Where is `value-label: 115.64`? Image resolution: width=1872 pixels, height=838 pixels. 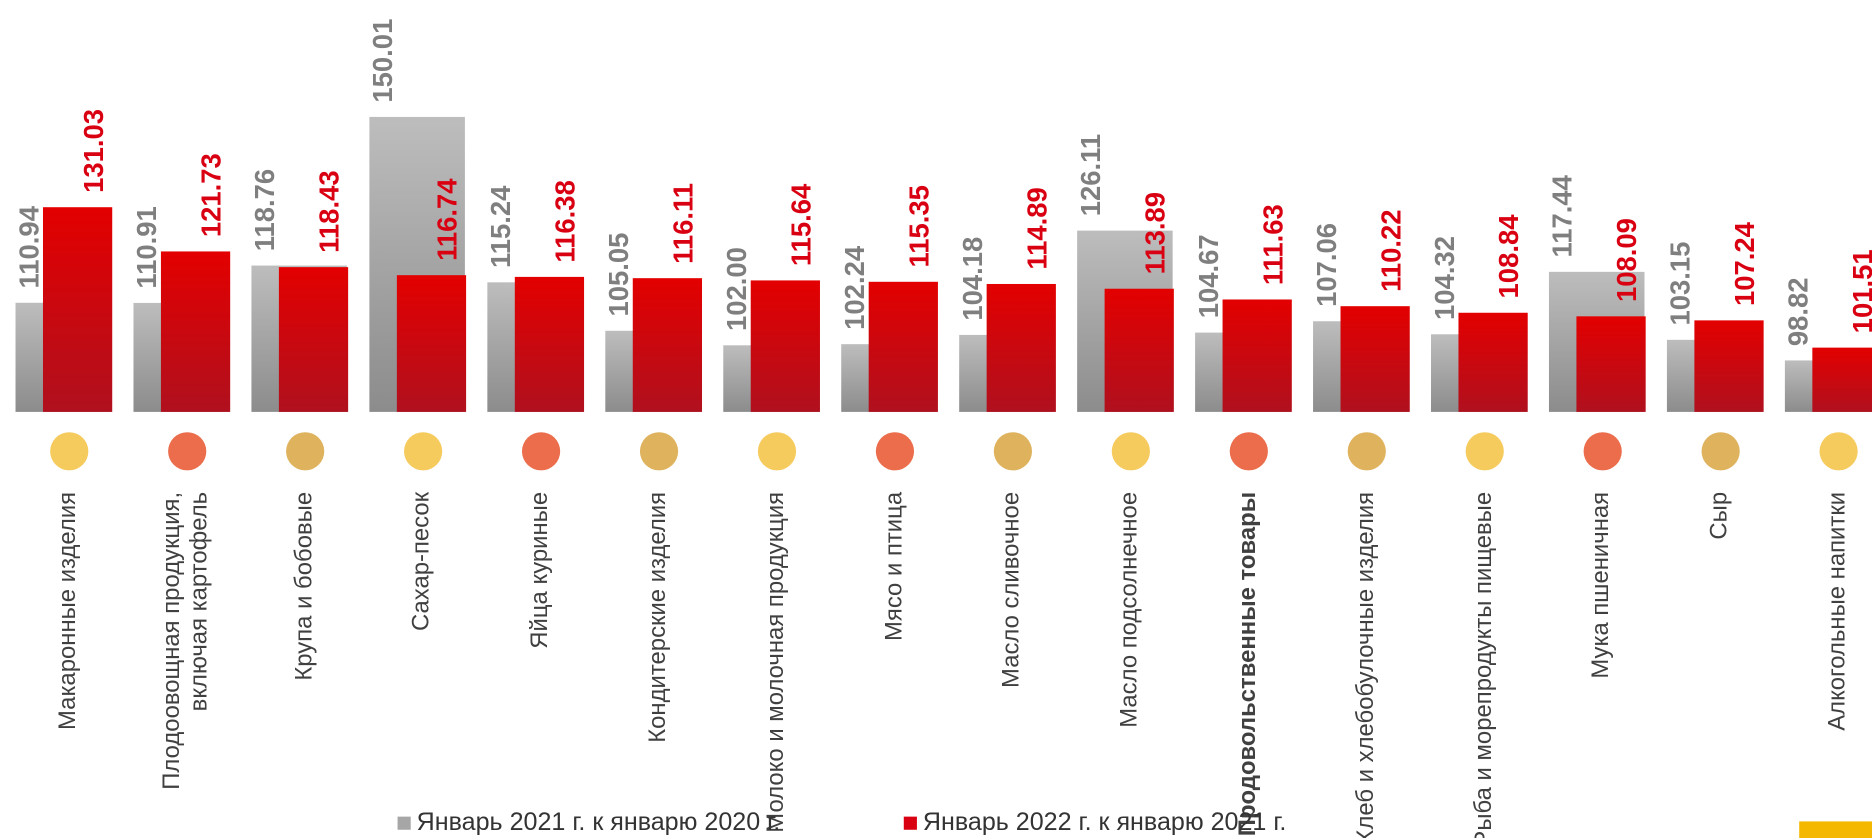
value-label: 115.64 is located at coordinates (801, 224).